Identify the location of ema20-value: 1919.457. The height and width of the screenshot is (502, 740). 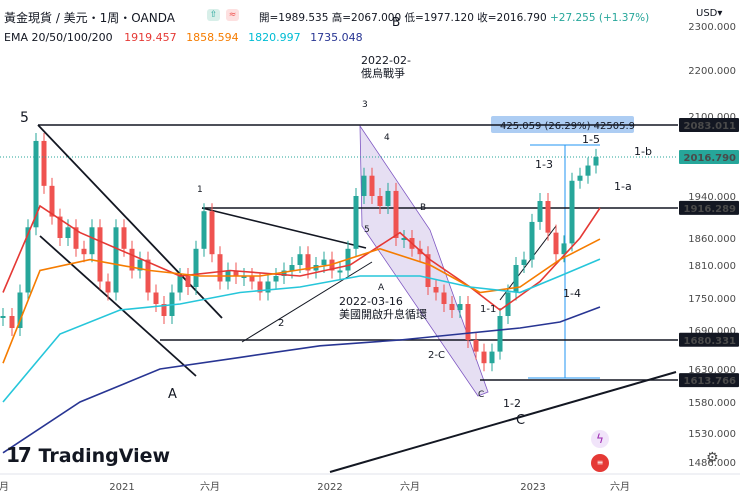
(150, 37).